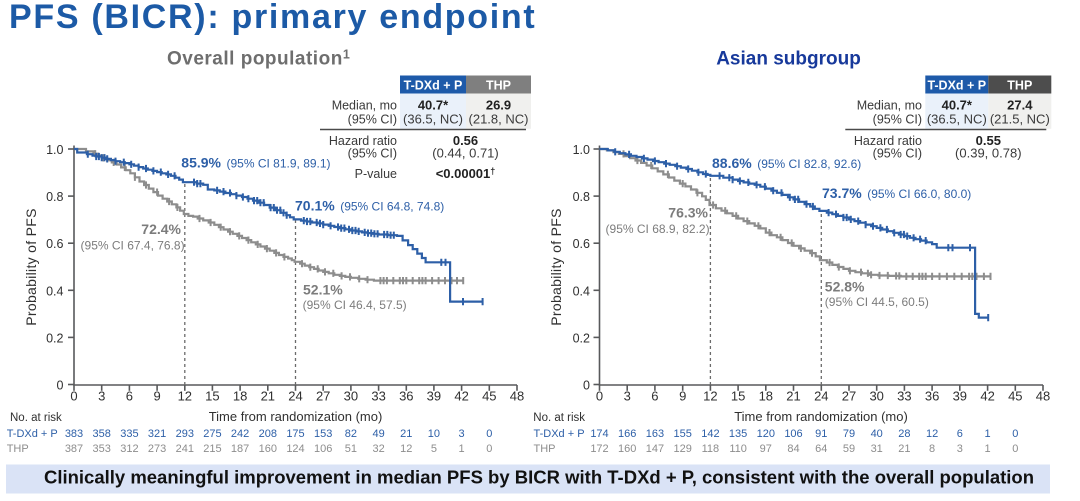 Image resolution: width=1080 pixels, height=501 pixels. I want to click on svg-text: 215, so click(212, 449).